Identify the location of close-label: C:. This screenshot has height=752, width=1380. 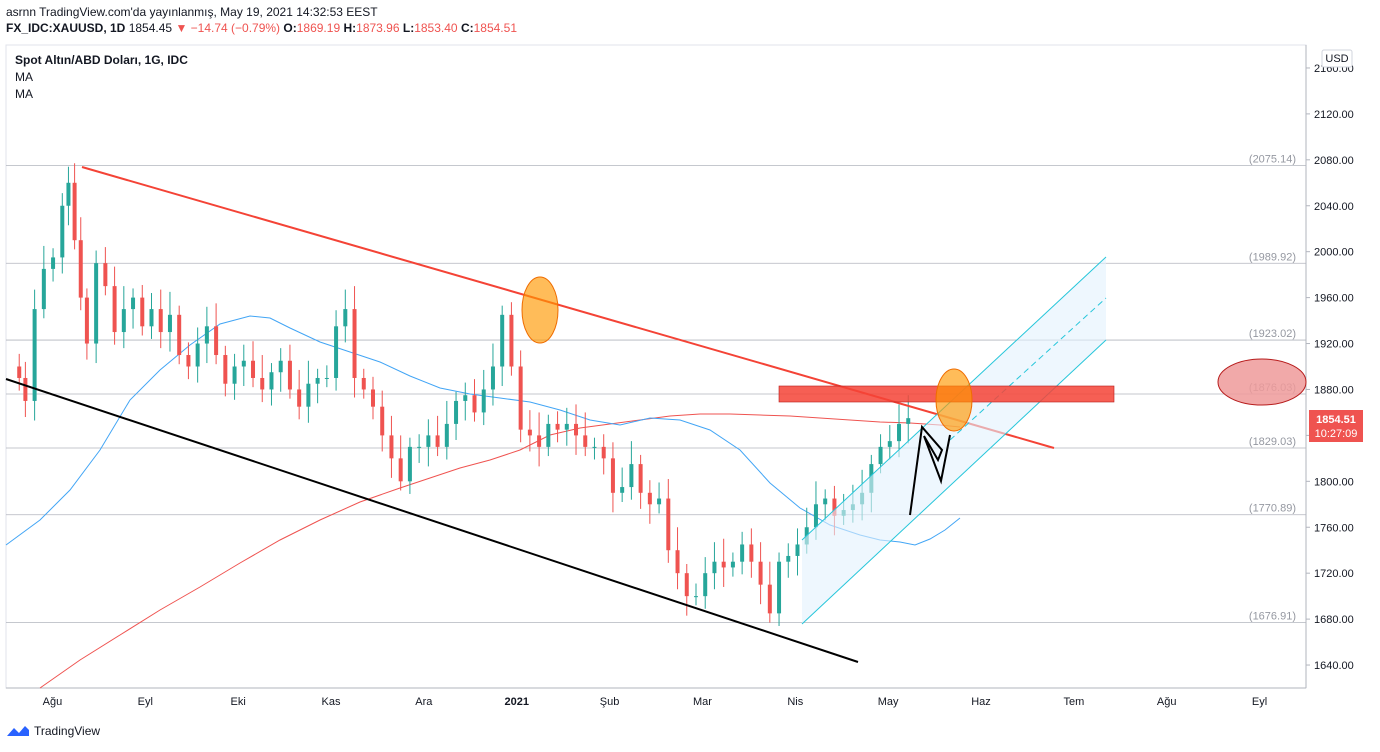
(467, 28).